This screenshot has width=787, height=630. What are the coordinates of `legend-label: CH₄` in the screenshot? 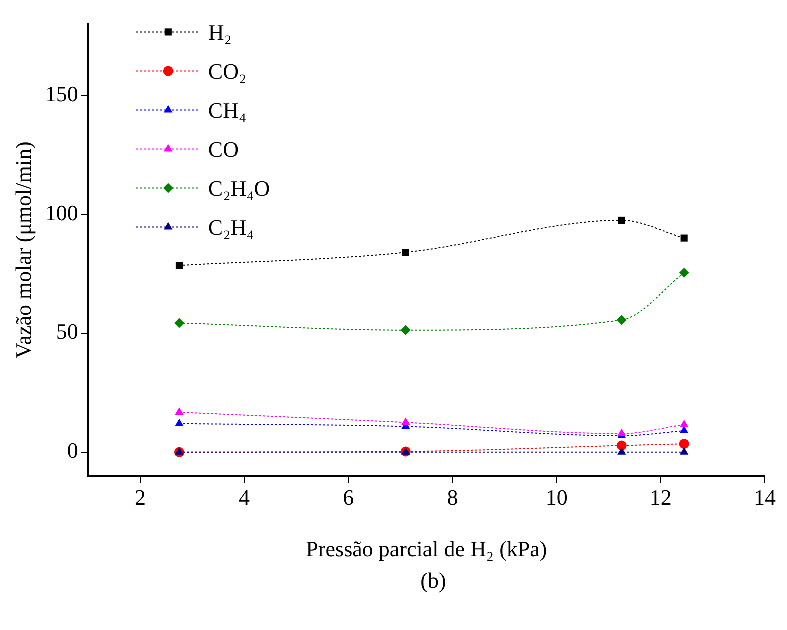 It's located at (227, 110).